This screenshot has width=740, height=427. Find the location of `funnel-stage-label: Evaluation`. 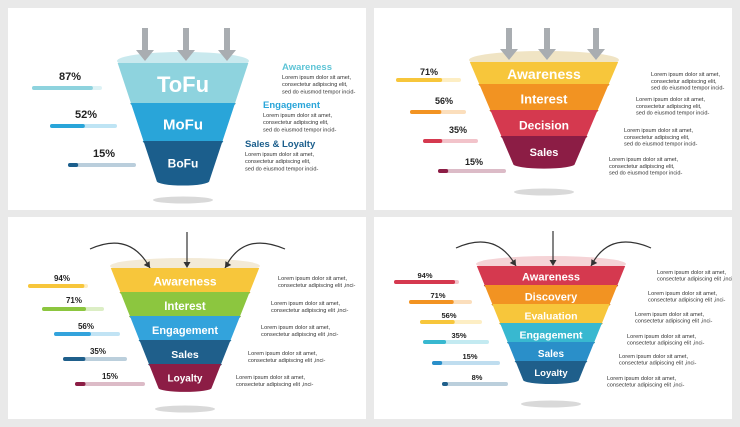

funnel-stage-label: Evaluation is located at coordinates (550, 316).